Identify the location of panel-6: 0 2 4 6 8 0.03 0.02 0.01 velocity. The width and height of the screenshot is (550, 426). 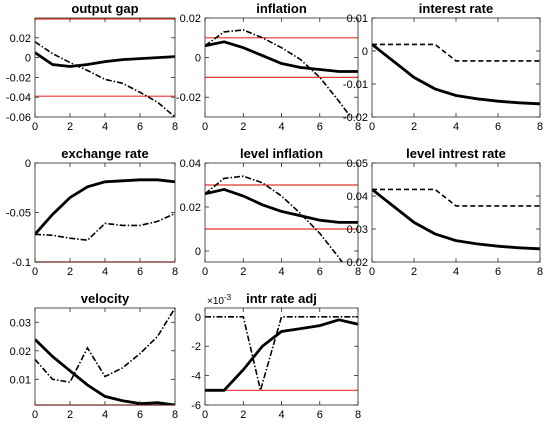
(94, 356).